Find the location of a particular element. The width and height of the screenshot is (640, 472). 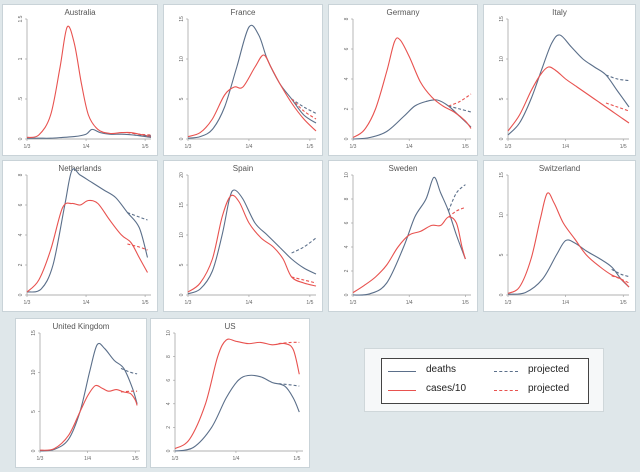

chart-title: Italy is located at coordinates (559, 12).